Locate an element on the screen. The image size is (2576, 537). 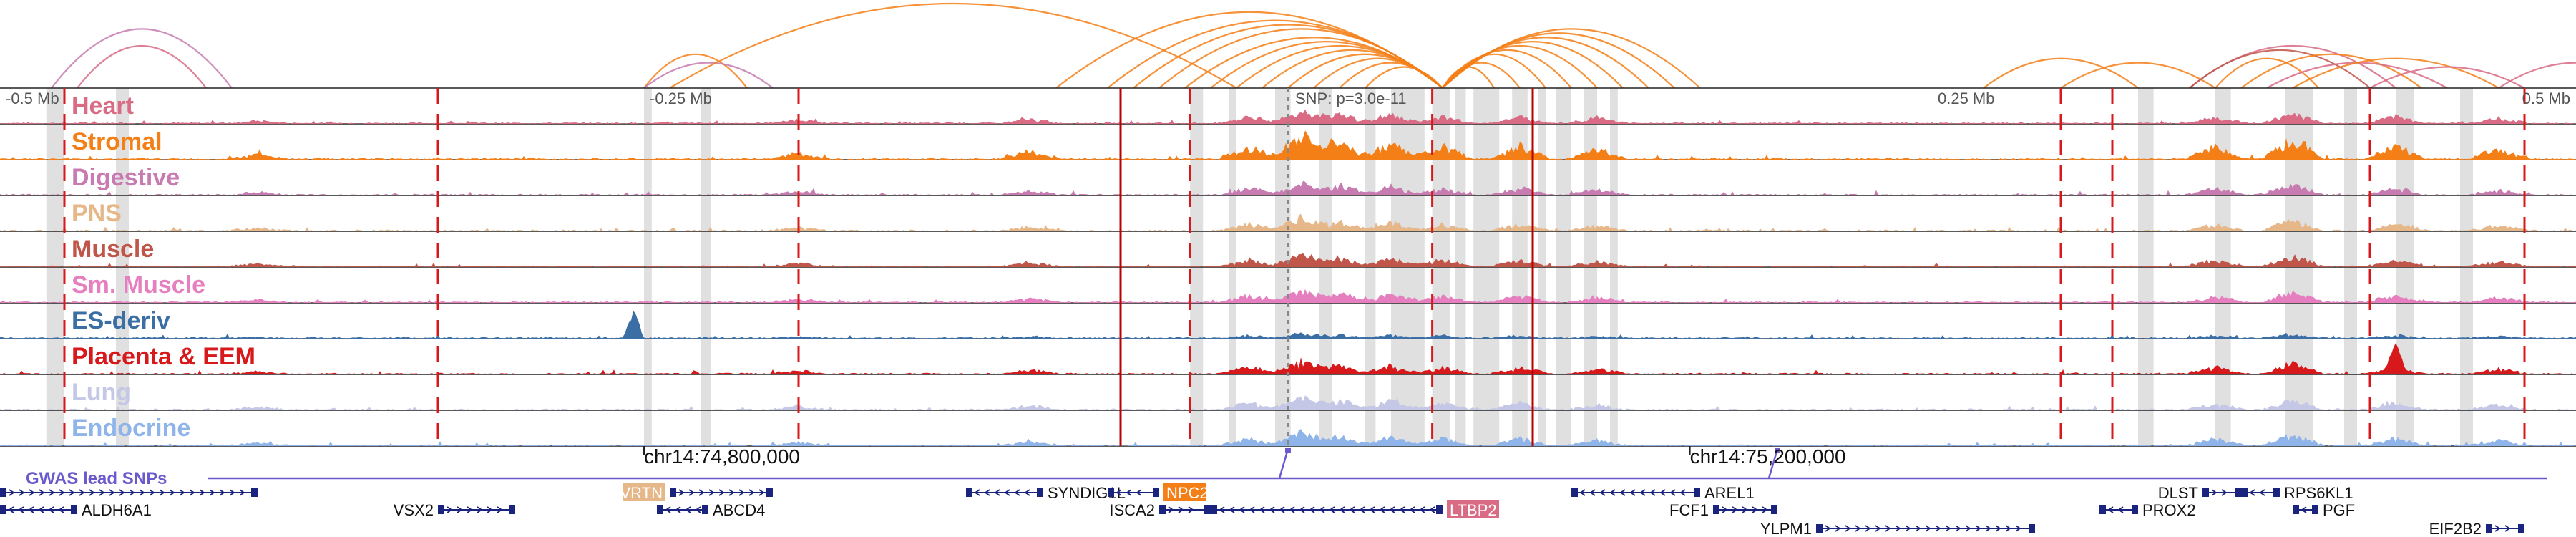
gene-label: ABCD4 is located at coordinates (739, 510).